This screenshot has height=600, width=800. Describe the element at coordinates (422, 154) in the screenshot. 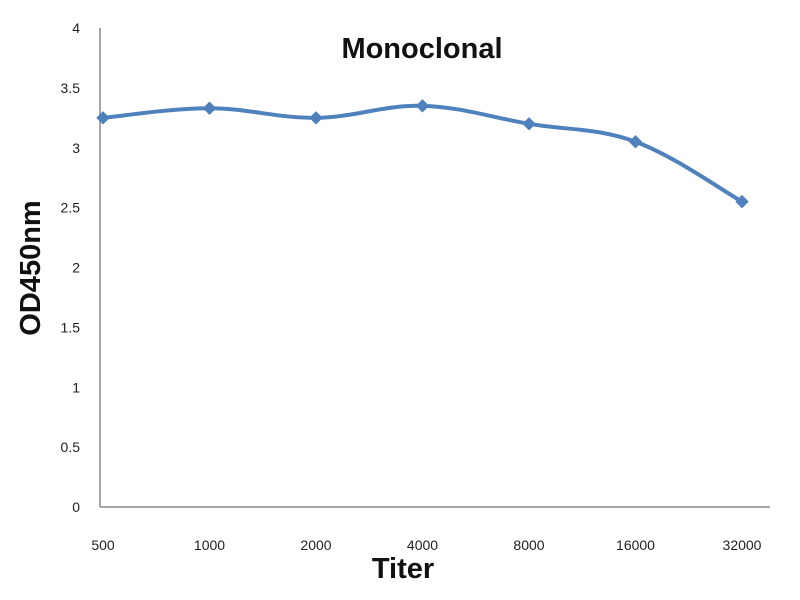

I see `series-group` at that location.